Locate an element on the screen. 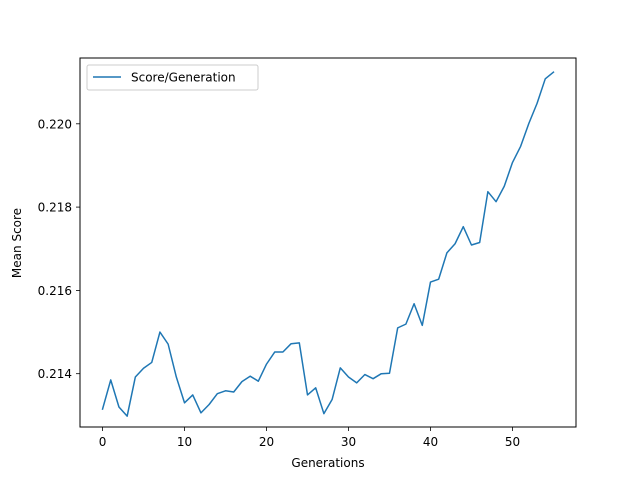  x-tick-label: 10 is located at coordinates (184, 442).